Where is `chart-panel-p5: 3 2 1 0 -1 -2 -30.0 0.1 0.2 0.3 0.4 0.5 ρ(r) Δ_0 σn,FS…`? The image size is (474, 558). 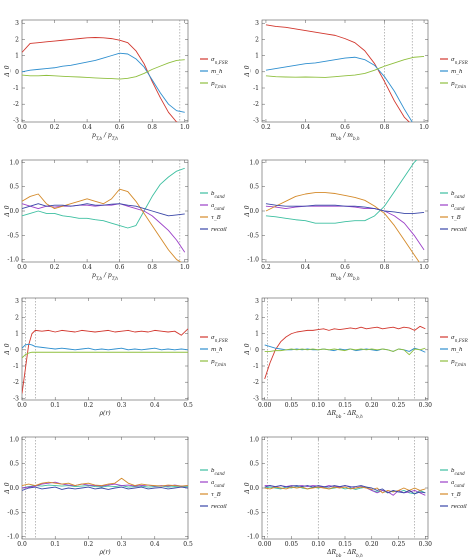 chart-panel-p5: 3 2 1 0 -1 -2 -30.0 0.1 0.2 0.3 0.4 0.5 ρ(r) Δ_0 σn,FS… is located at coordinates (116, 357).